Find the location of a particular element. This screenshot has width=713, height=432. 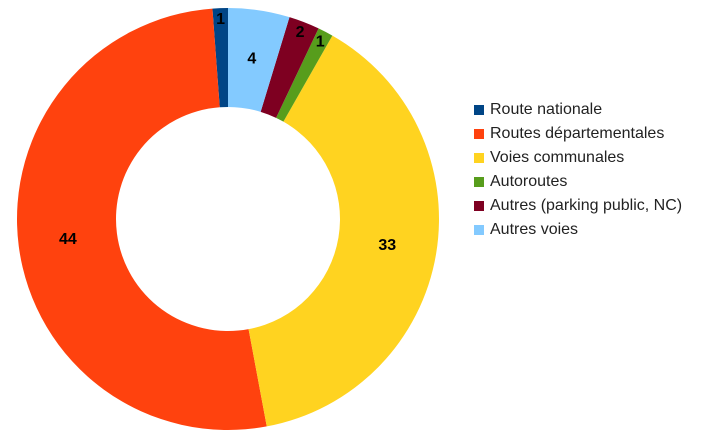

legend-label: Routes départementales is located at coordinates (577, 133).